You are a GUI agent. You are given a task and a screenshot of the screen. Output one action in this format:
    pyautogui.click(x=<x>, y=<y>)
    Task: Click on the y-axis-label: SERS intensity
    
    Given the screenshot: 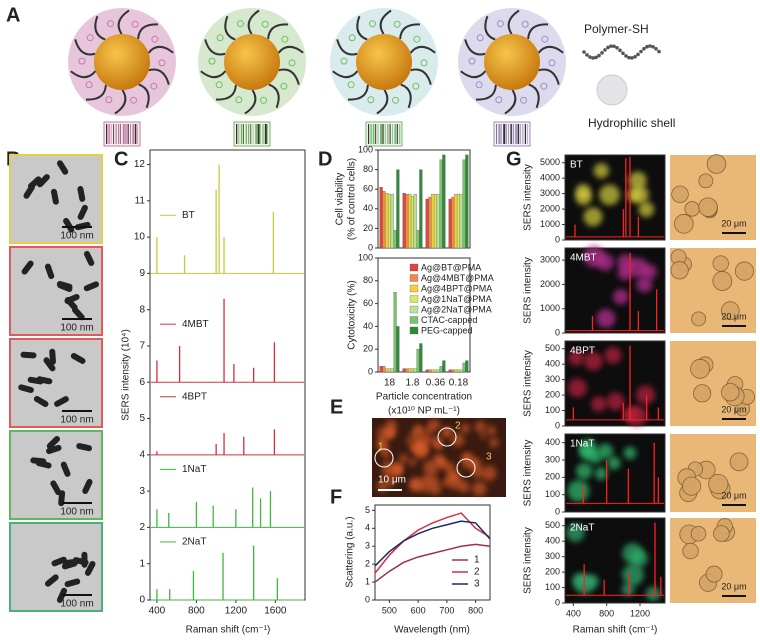 What is the action you would take?
    pyautogui.click(x=528, y=383)
    